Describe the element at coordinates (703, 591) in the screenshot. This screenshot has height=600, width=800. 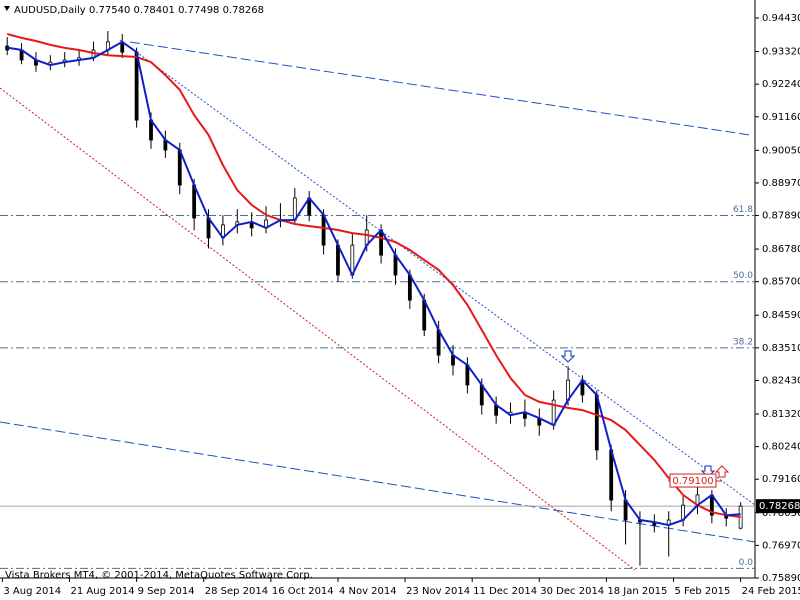
I see `x-tick-label: 5 Feb 2015` at that location.